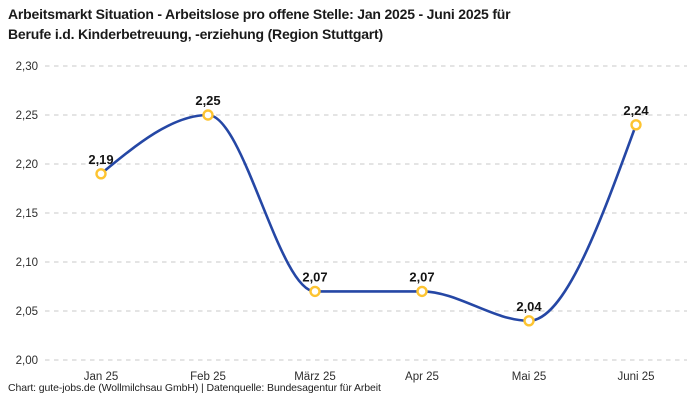 This screenshot has width=700, height=400. Describe the element at coordinates (207, 100) in the screenshot. I see `data-point-label: 2,25` at that location.